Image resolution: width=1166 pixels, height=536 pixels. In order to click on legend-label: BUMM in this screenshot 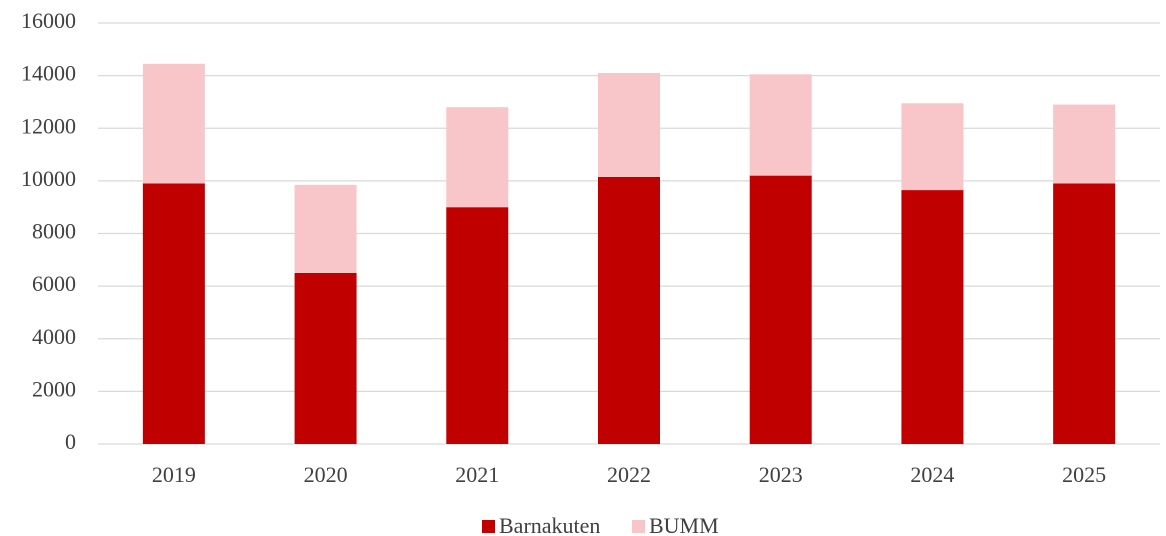, I will do `click(684, 524)`.